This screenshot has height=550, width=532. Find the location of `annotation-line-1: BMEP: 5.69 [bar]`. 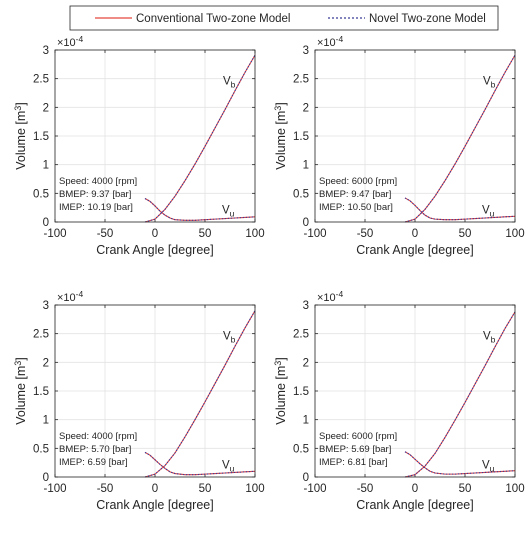

annotation-line-1: BMEP: 5.69 [bar] is located at coordinates (355, 449).